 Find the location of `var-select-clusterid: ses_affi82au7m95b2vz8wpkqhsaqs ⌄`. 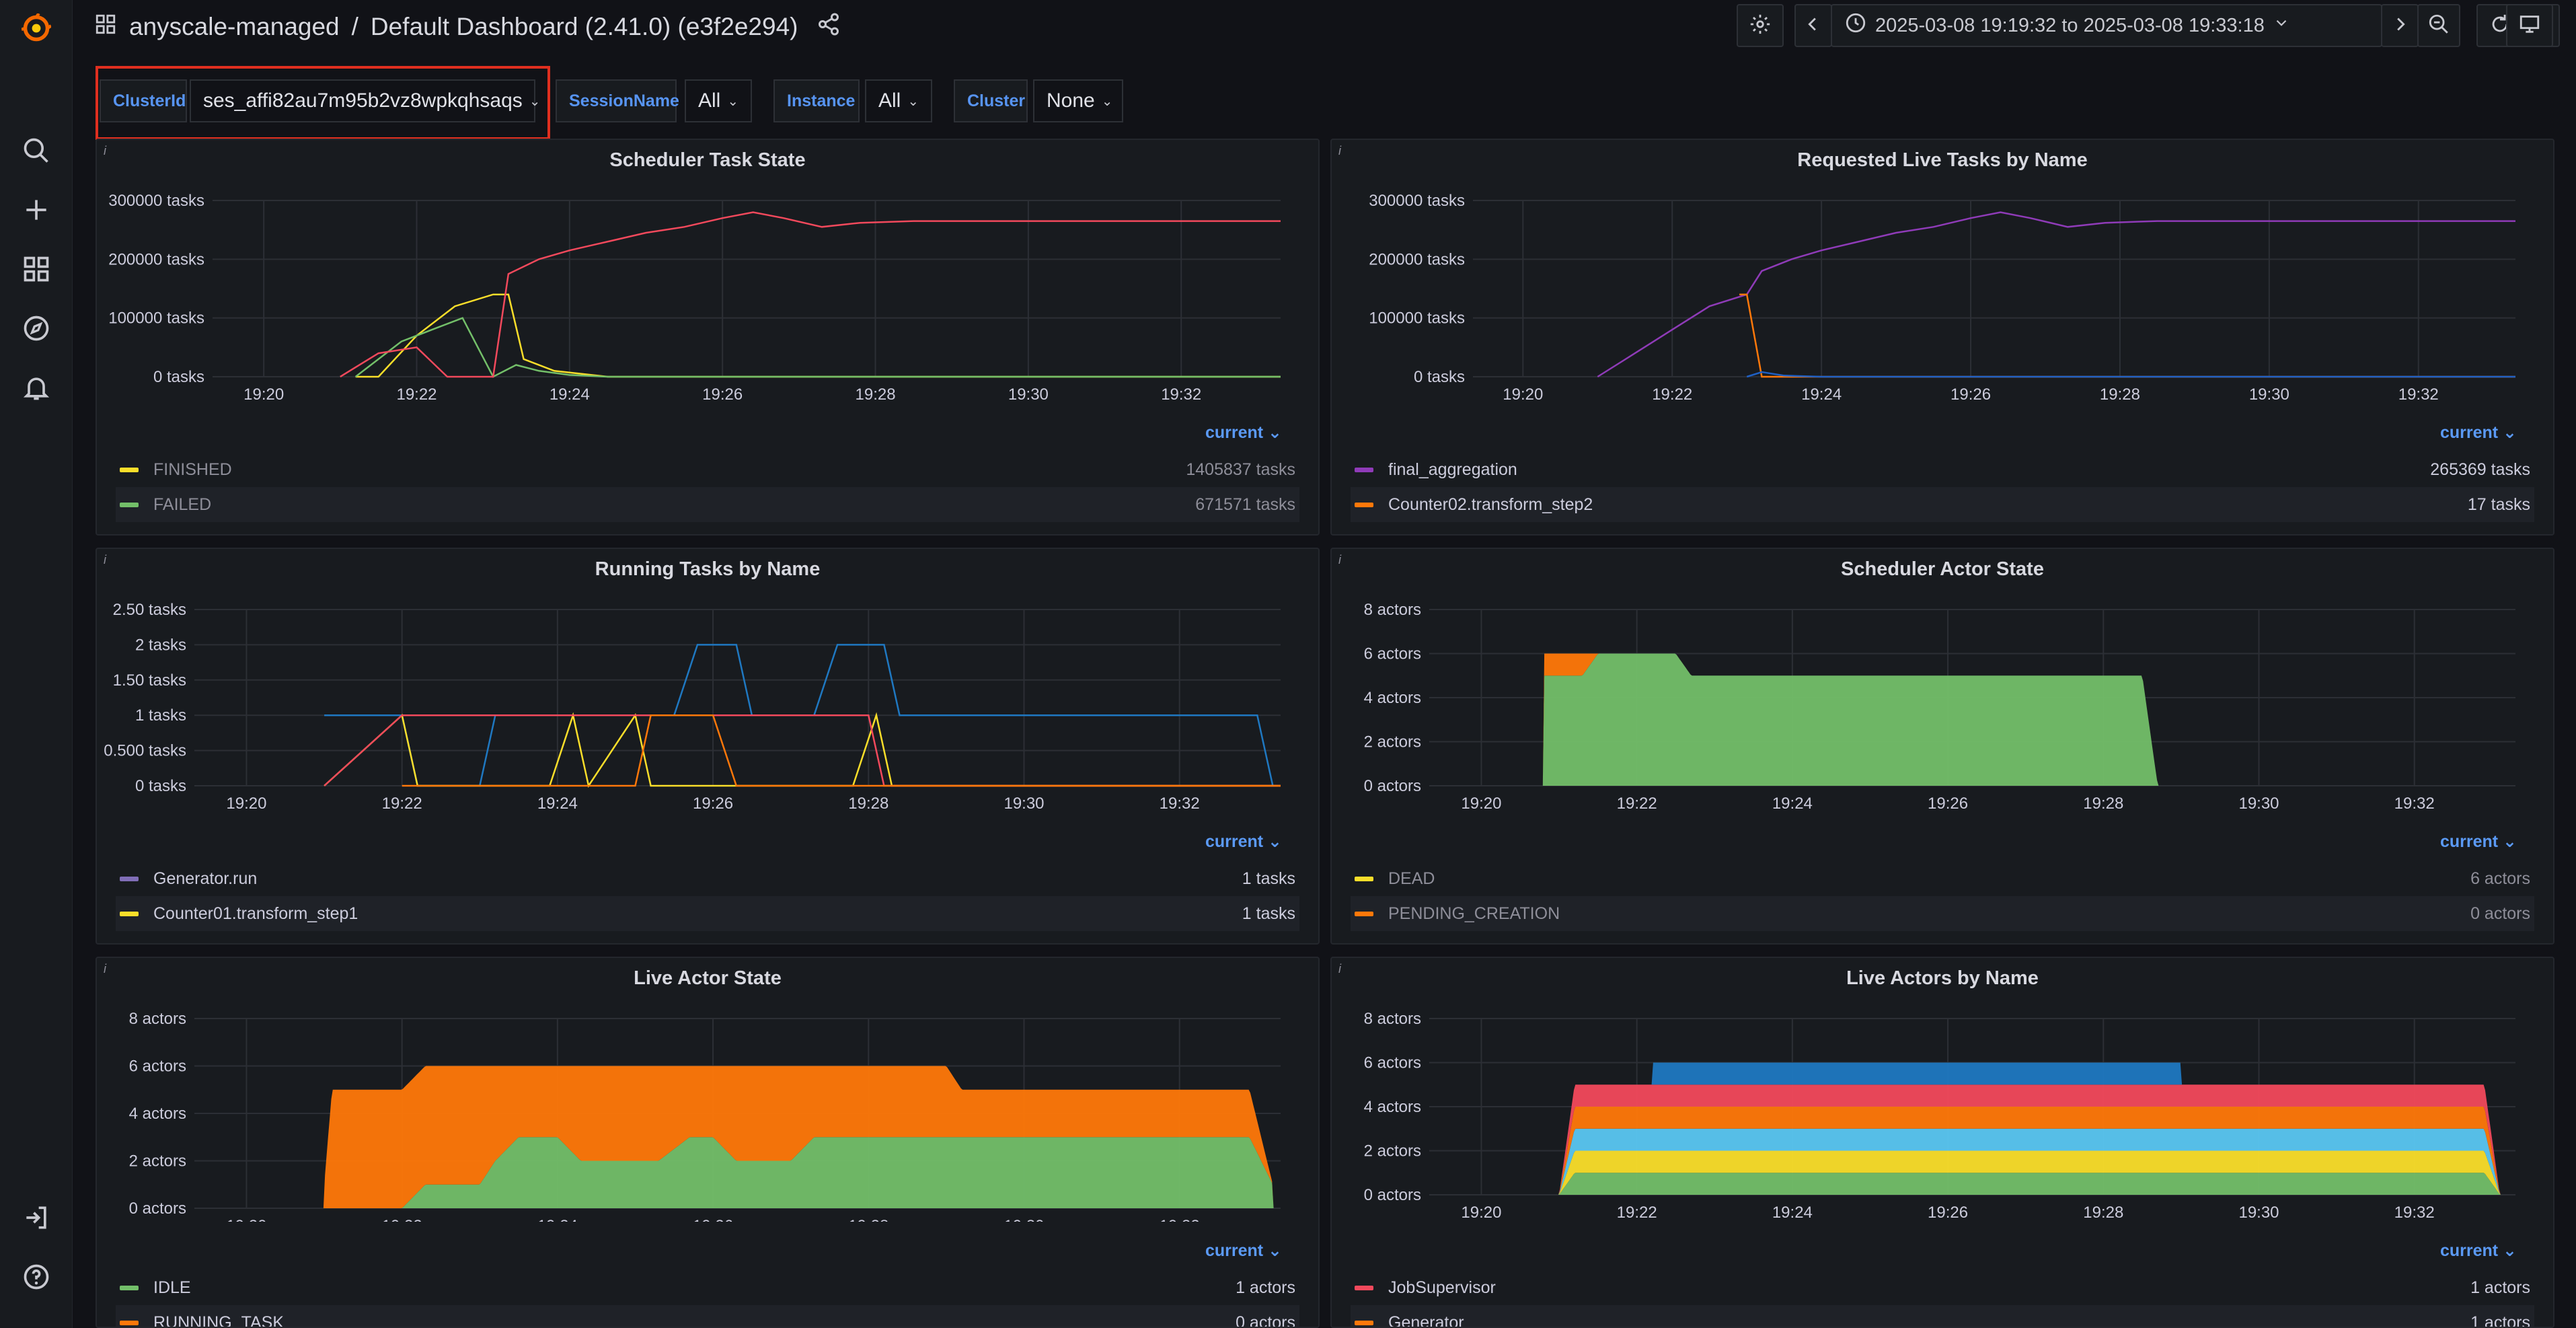

var-select-clusterid: ses_affi82au7m95b2vz8wpkqhsaqs ⌄ is located at coordinates (365, 100).